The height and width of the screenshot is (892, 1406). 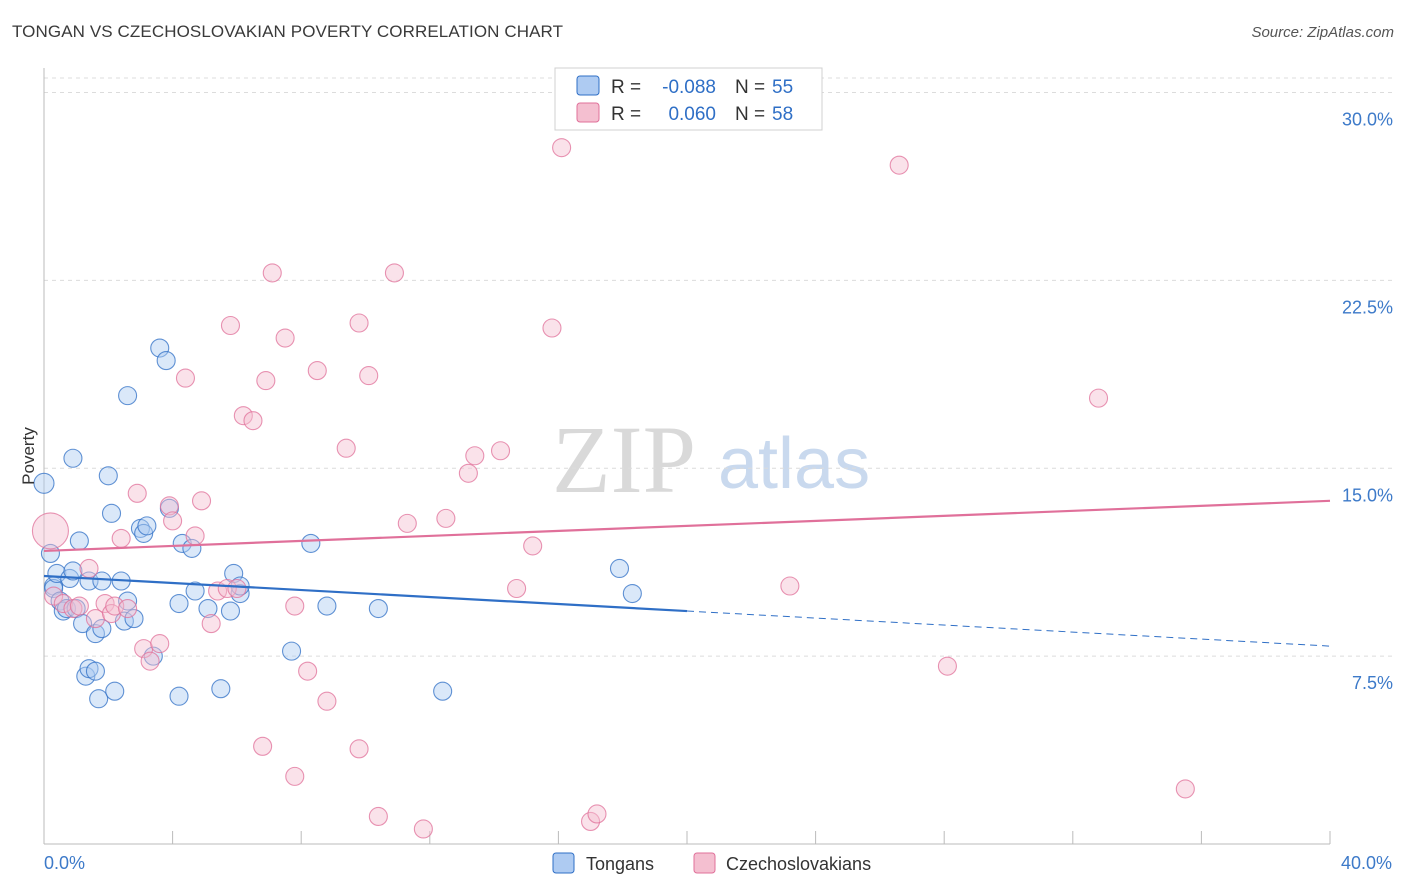 I want to click on legend-r-value-2: 0.060, so click(x=692, y=114).